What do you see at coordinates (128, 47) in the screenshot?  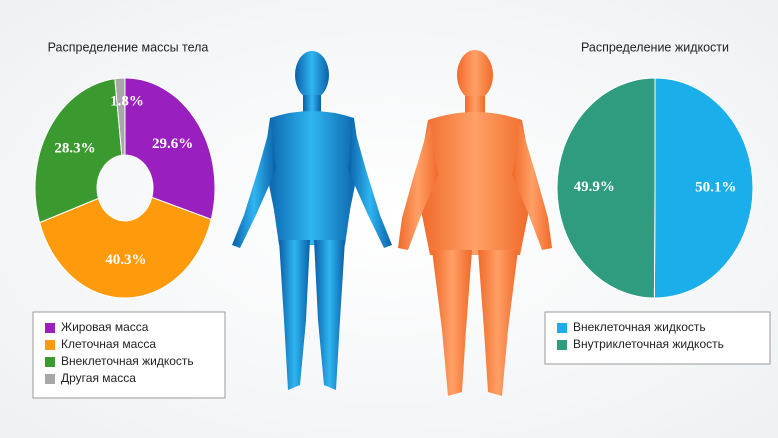 I see `chart-title: Распределение массы тела` at bounding box center [128, 47].